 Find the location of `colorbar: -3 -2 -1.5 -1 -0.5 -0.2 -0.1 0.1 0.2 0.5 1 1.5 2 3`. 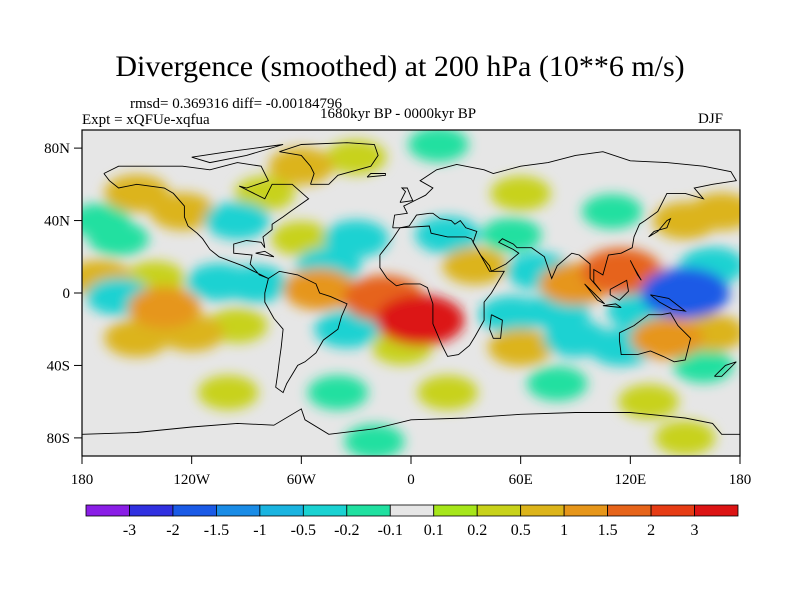

colorbar: -3 -2 -1.5 -1 -0.5 -0.2 -0.1 0.1 0.2 0.5 1 1.5 2 3 is located at coordinates (412, 521).